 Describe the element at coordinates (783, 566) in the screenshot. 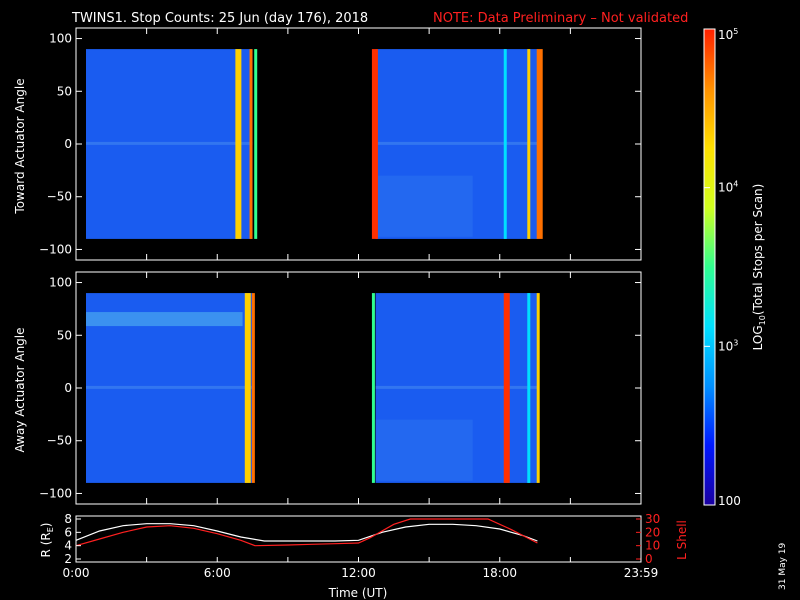

I see `date-stamp: 31 May 19` at that location.